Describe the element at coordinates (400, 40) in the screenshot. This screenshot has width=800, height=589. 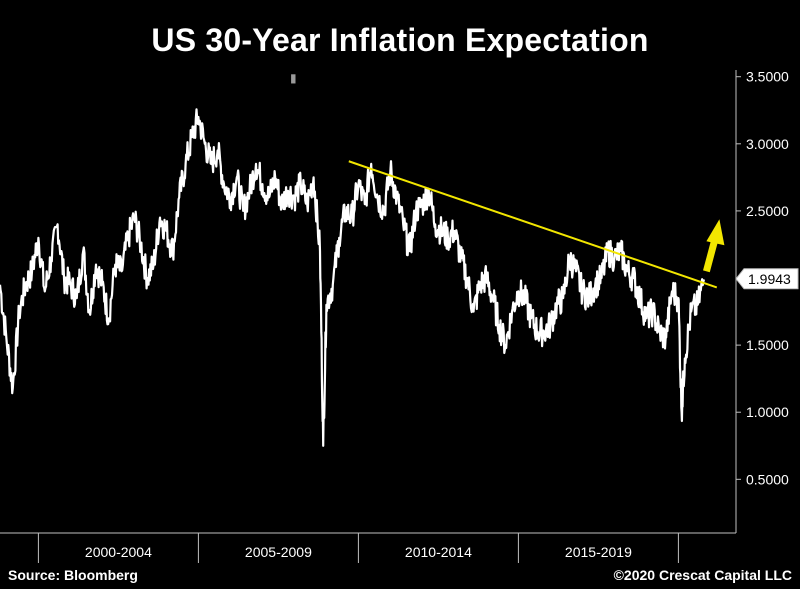
I see `chart-title: US 30-Year Inflation Expectation` at that location.